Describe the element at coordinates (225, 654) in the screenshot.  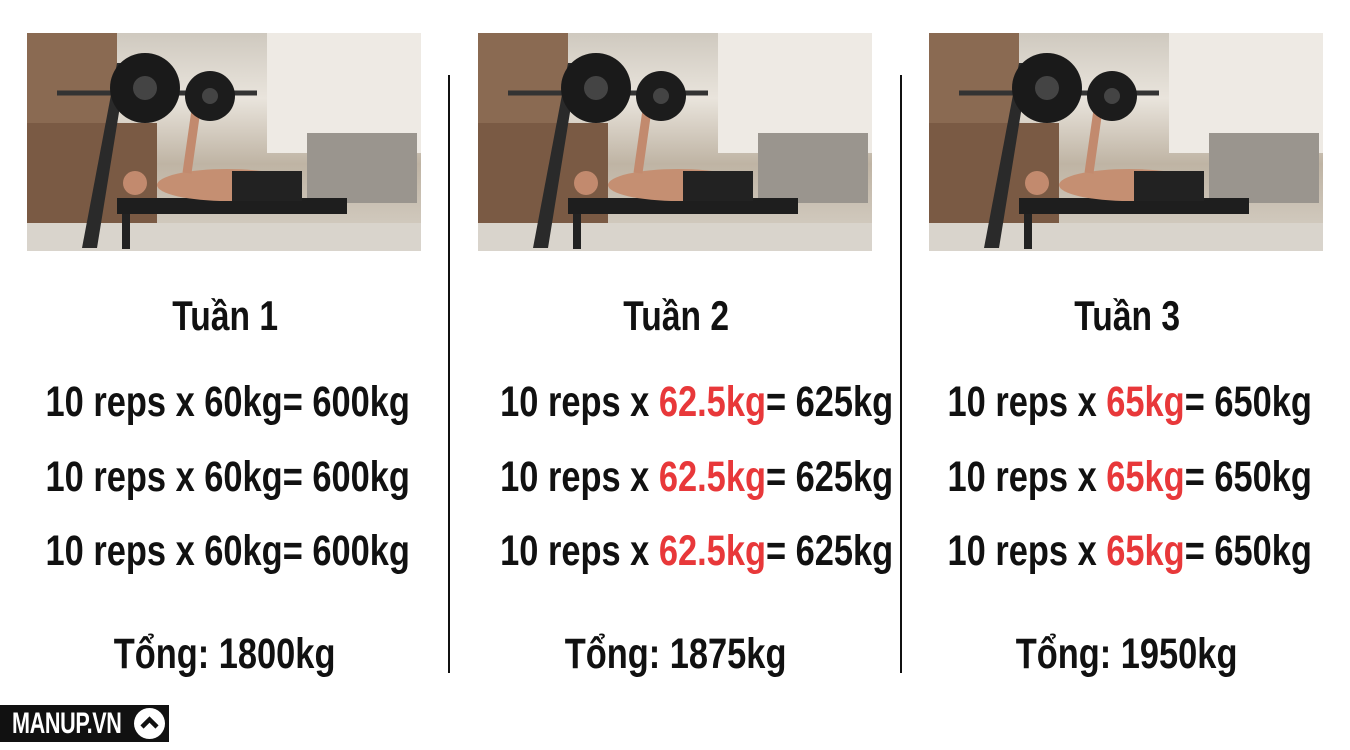
I see `week-total: Tổng: 1800kg` at that location.